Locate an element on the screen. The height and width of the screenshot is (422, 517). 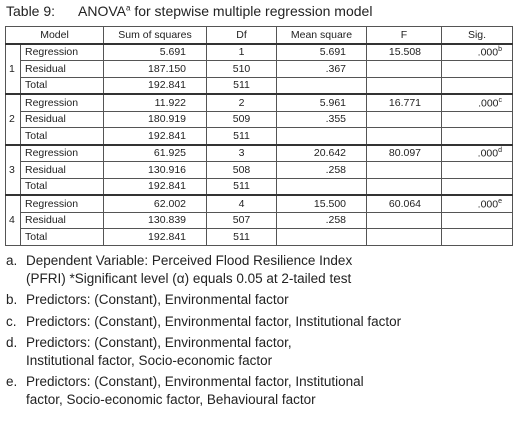
cell-sig: .000b is located at coordinates (477, 51).